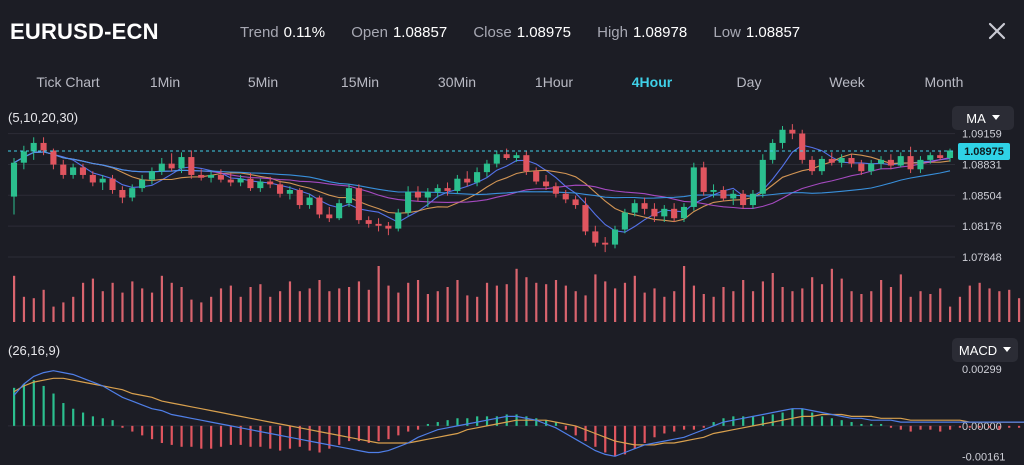 This screenshot has height=465, width=1024. Describe the element at coordinates (982, 258) in the screenshot. I see `price-axis-tick: 1.07848` at that location.